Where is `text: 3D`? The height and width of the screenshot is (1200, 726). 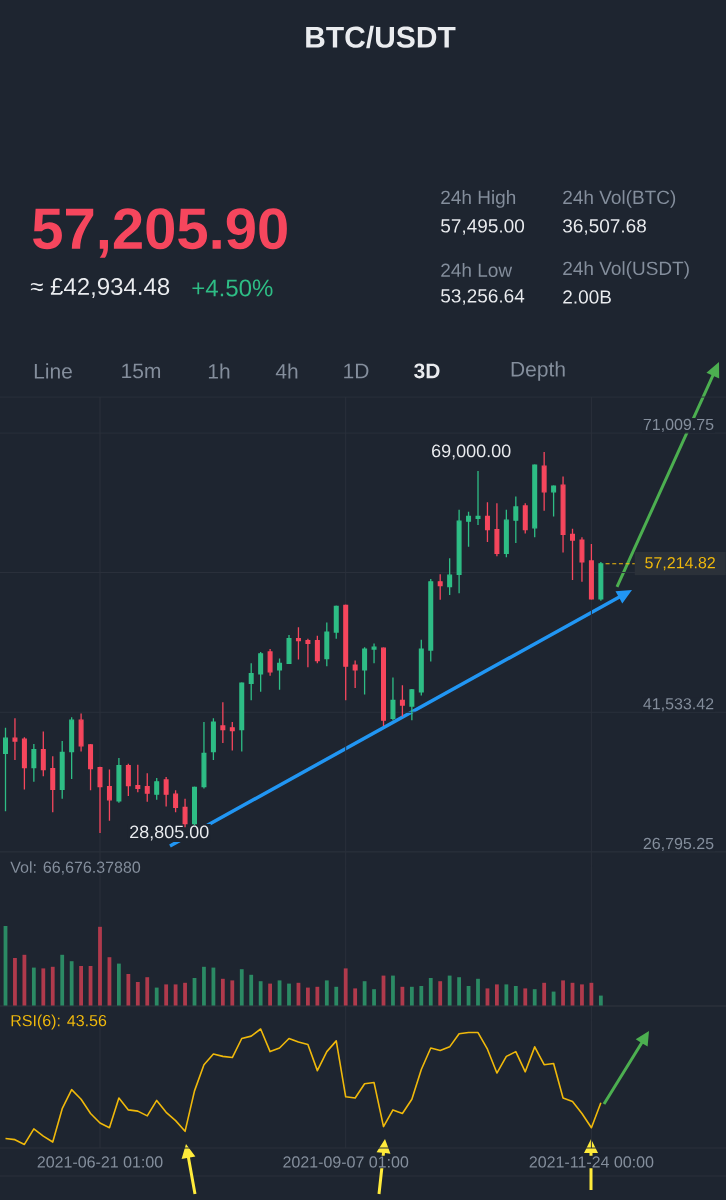 text: 3D is located at coordinates (427, 371).